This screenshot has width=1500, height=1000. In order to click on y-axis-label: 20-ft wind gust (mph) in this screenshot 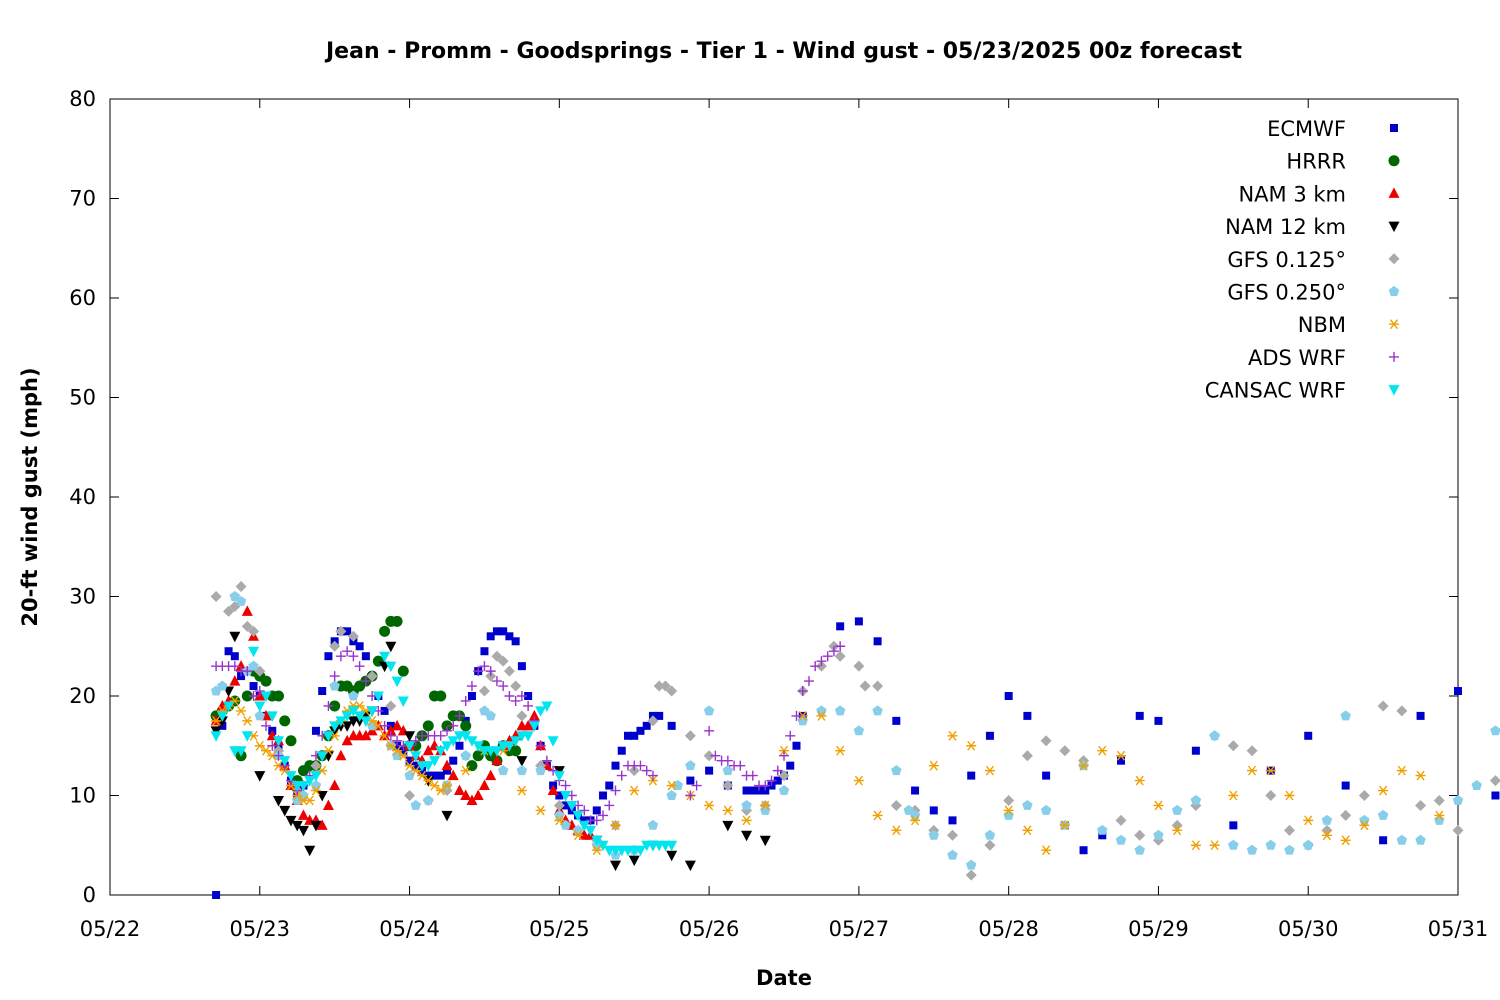, I will do `click(30, 496)`.